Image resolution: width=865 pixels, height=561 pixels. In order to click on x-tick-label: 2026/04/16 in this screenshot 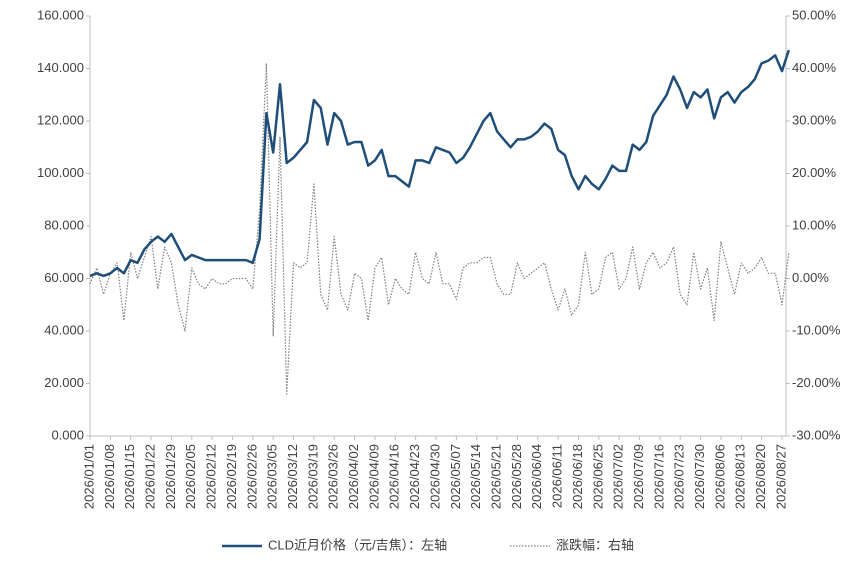, I will do `click(394, 476)`.